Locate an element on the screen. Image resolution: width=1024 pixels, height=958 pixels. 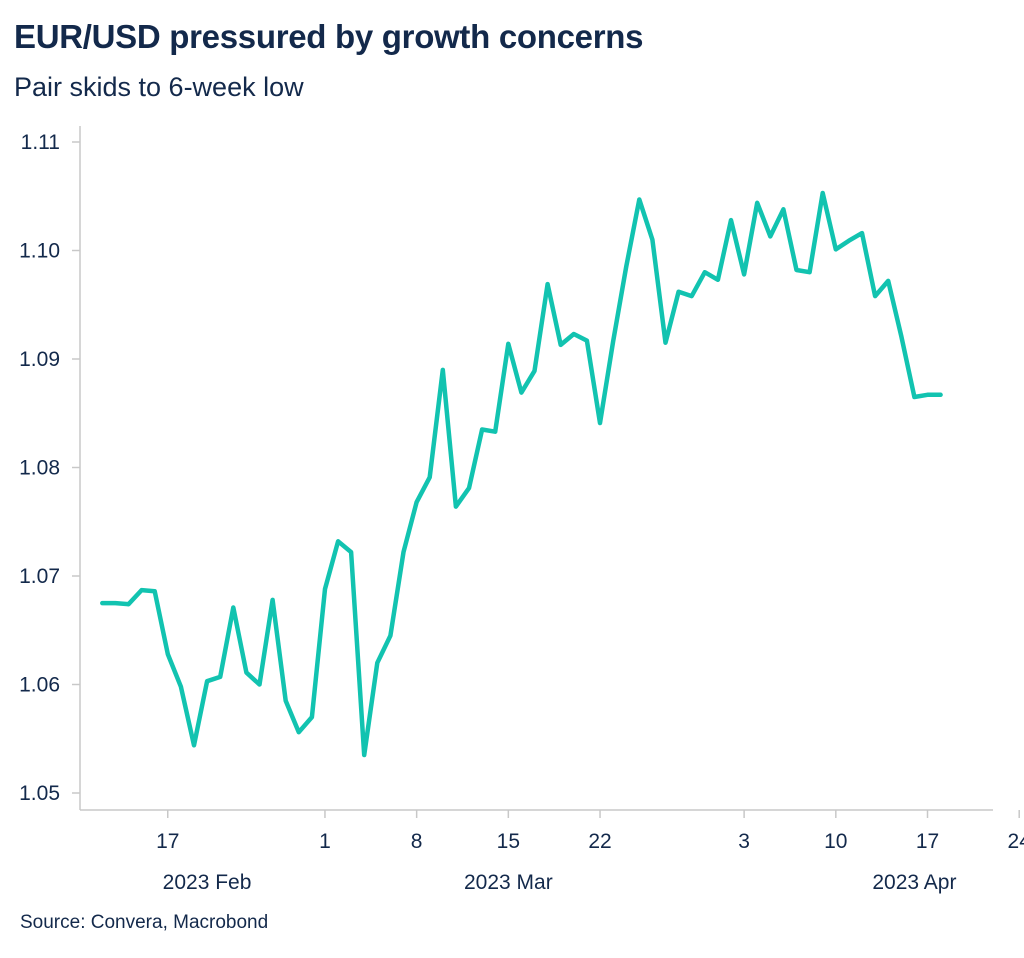
chart-subtitle: Pair skids to 6-week low is located at coordinates (159, 87).